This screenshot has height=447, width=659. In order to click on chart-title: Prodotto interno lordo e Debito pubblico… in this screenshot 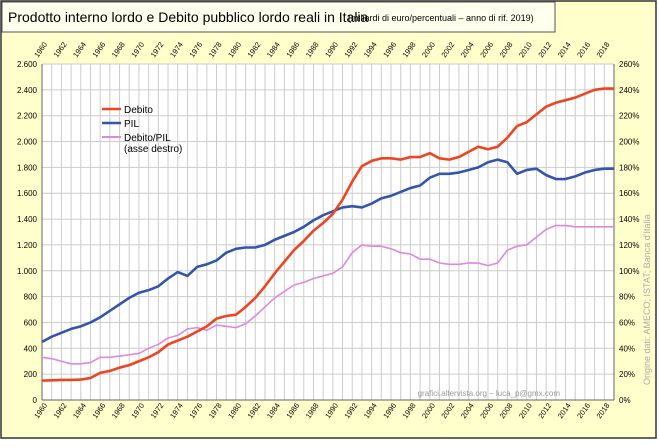, I will do `click(188, 17)`.